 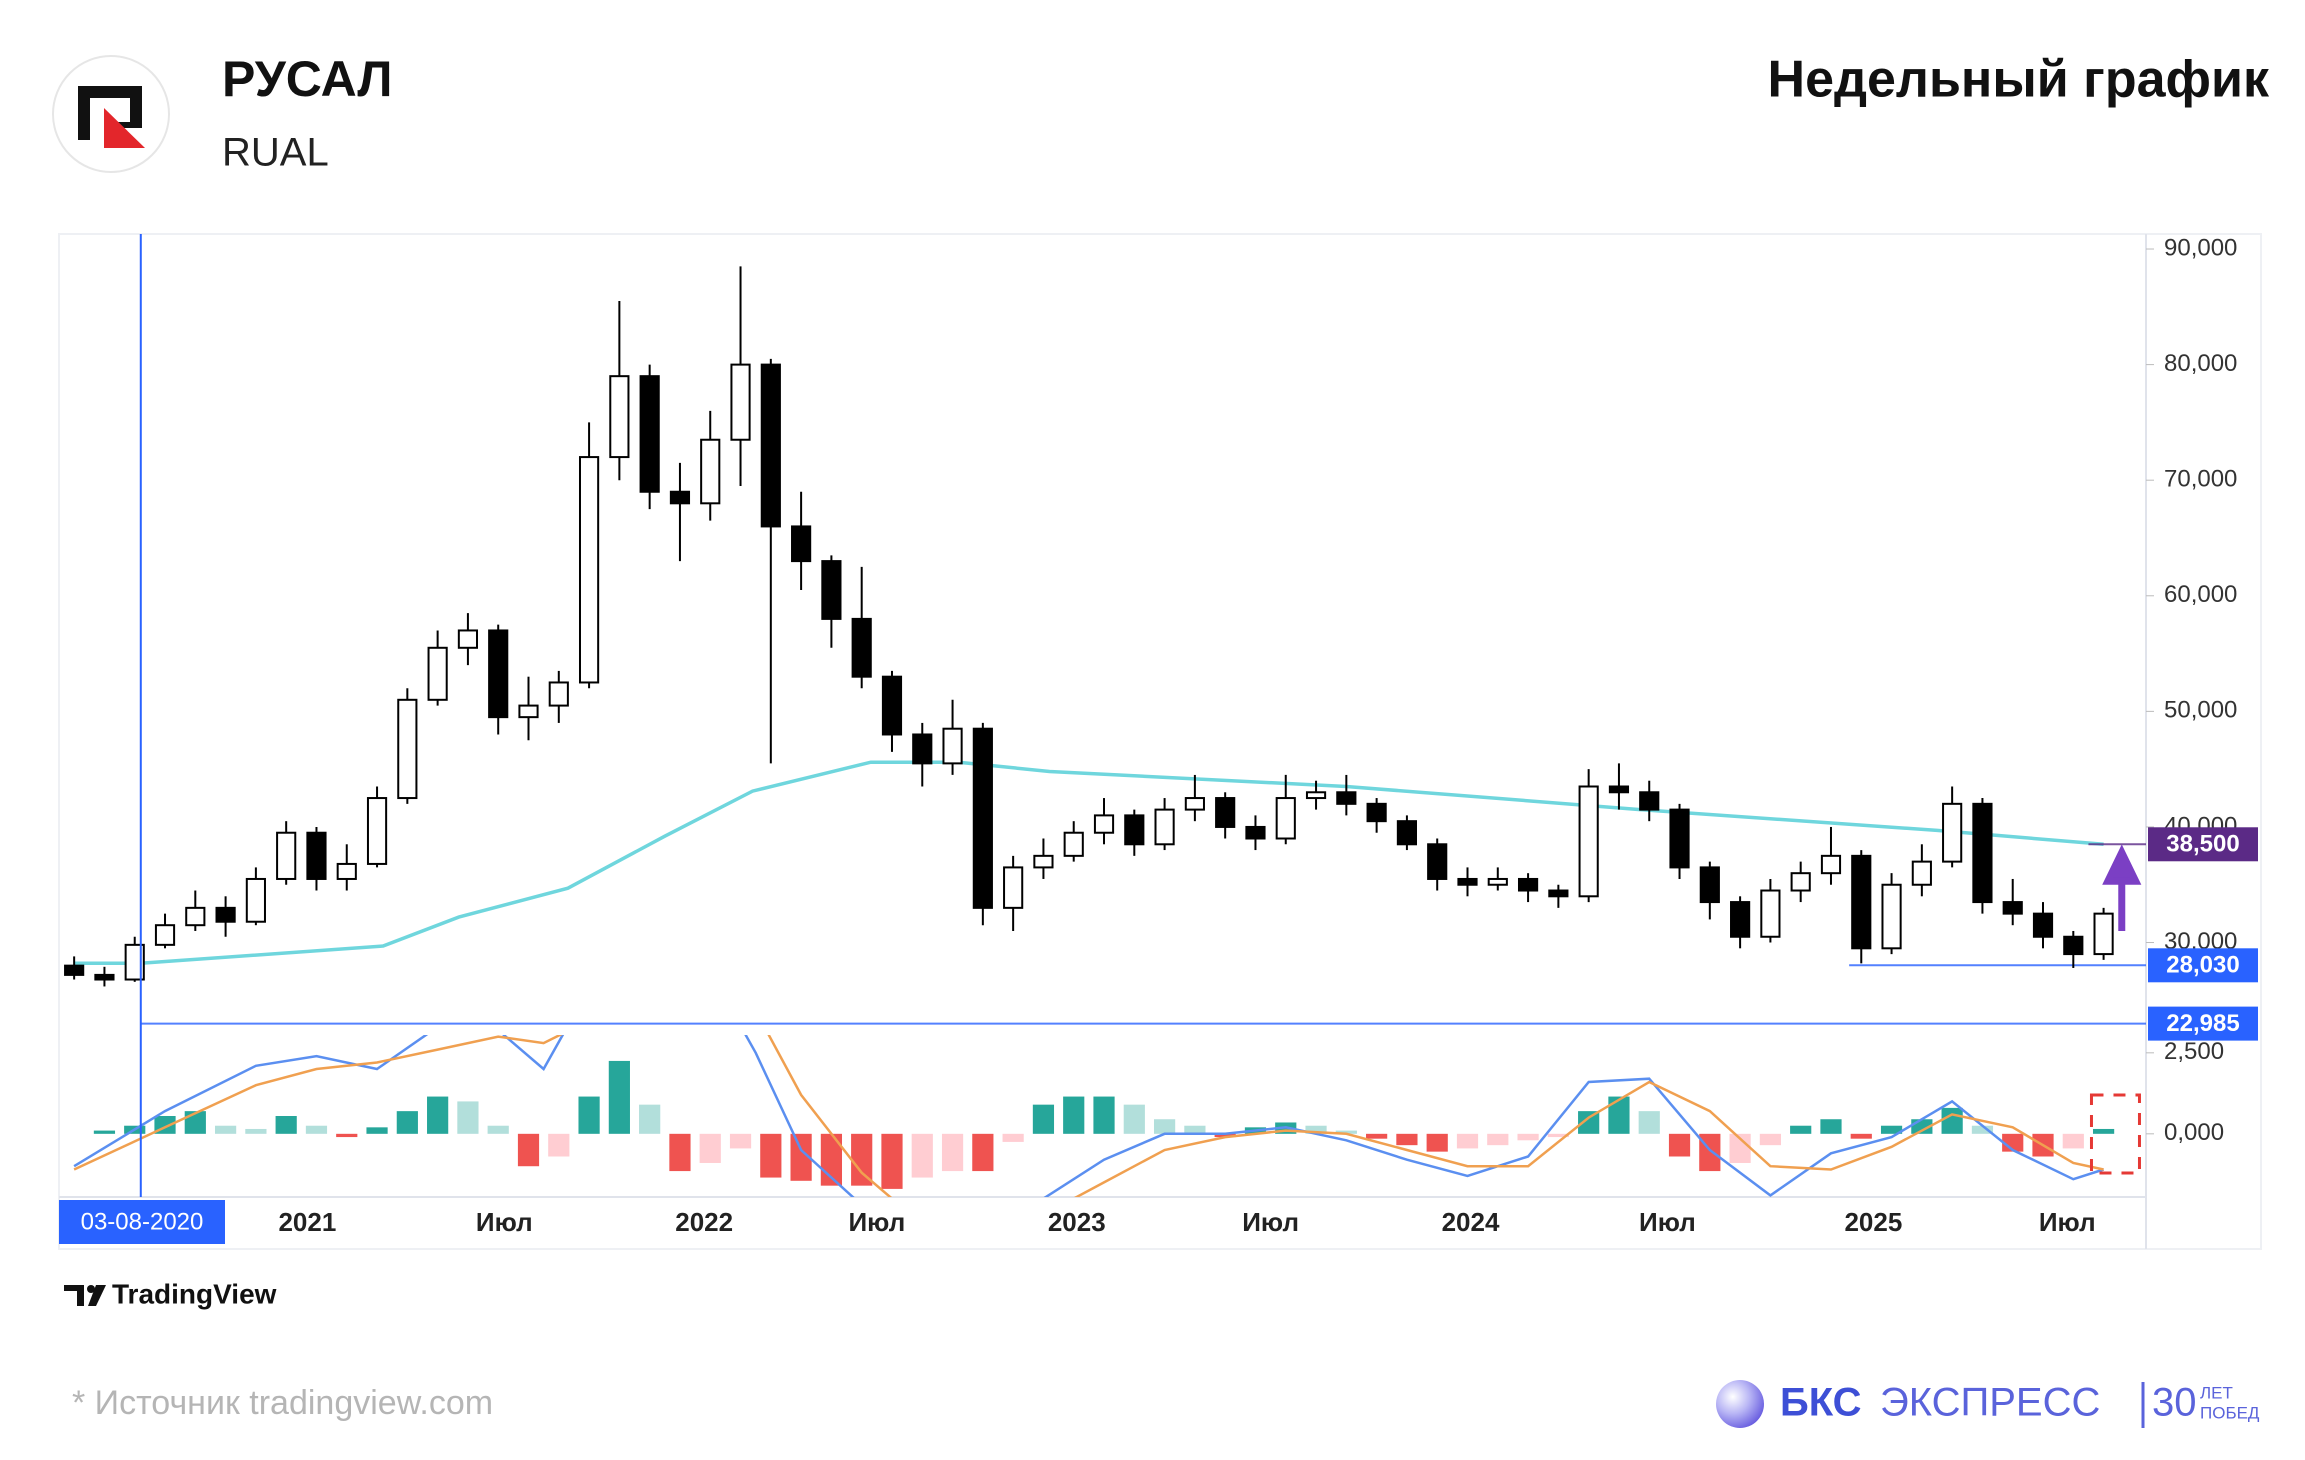 I want to click on highlight-box, so click(x=2115, y=1134).